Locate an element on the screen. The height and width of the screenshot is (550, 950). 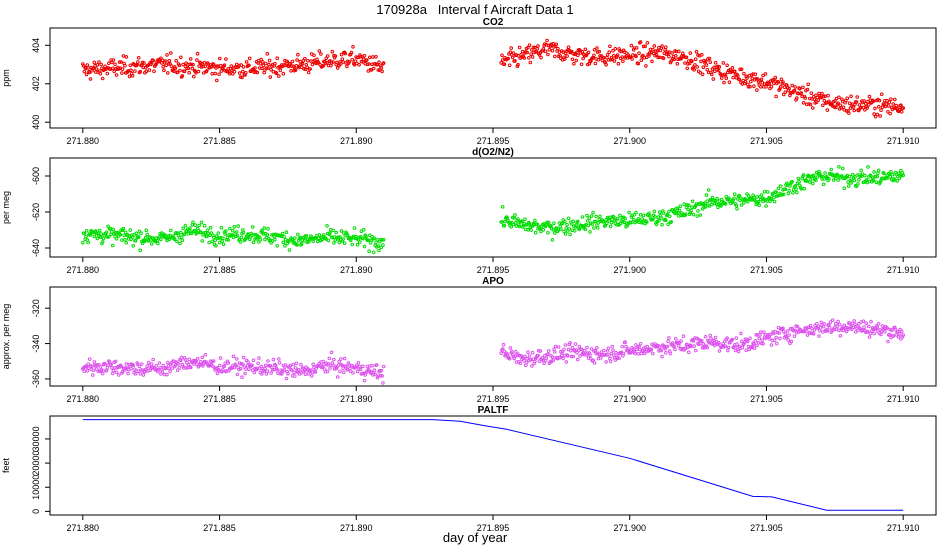
x-tick-label: 271.905 is located at coordinates (766, 399).